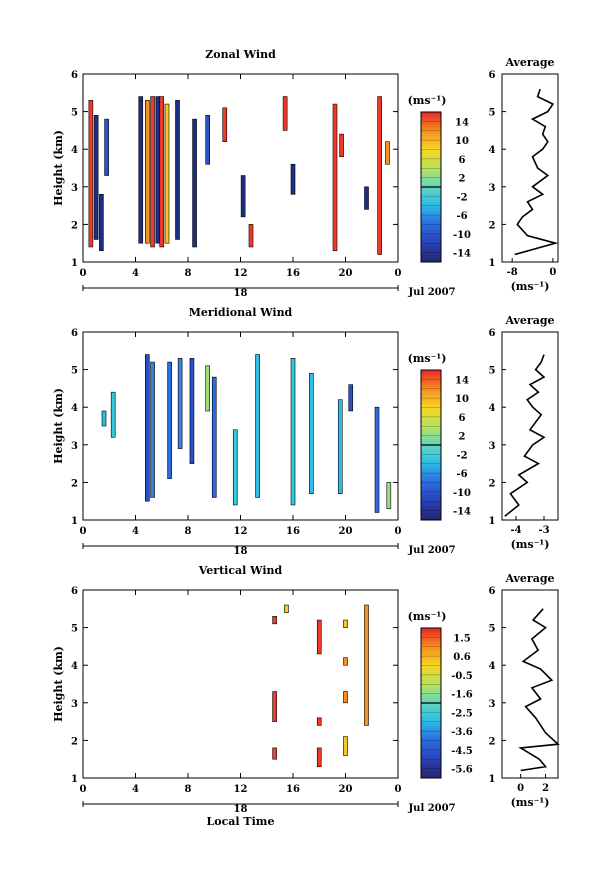  I want to click on profile-x-tick-label: 2, so click(545, 788).